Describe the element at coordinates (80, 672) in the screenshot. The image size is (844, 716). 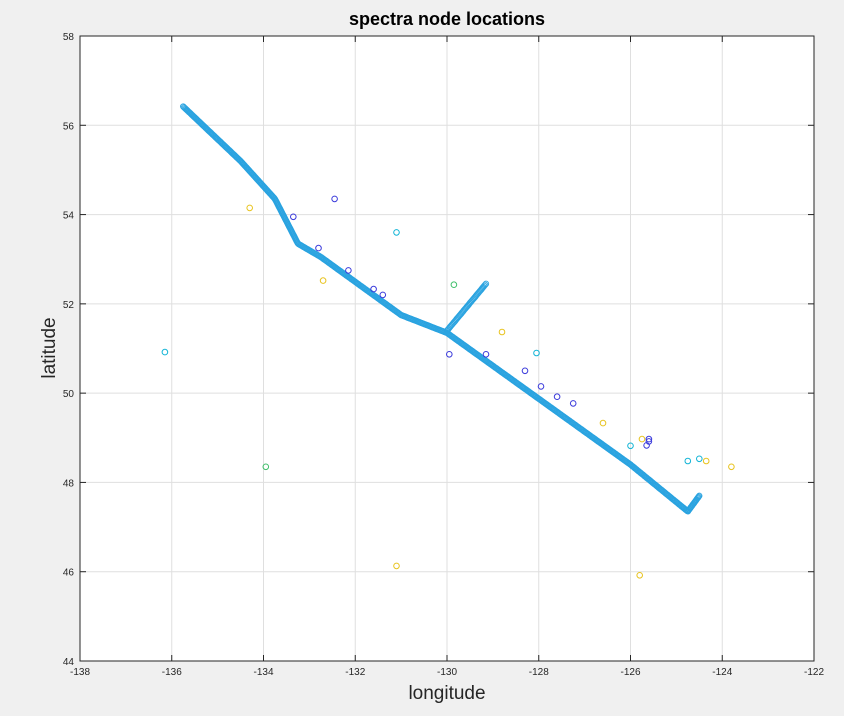
I see `x-tick-label: -138` at that location.